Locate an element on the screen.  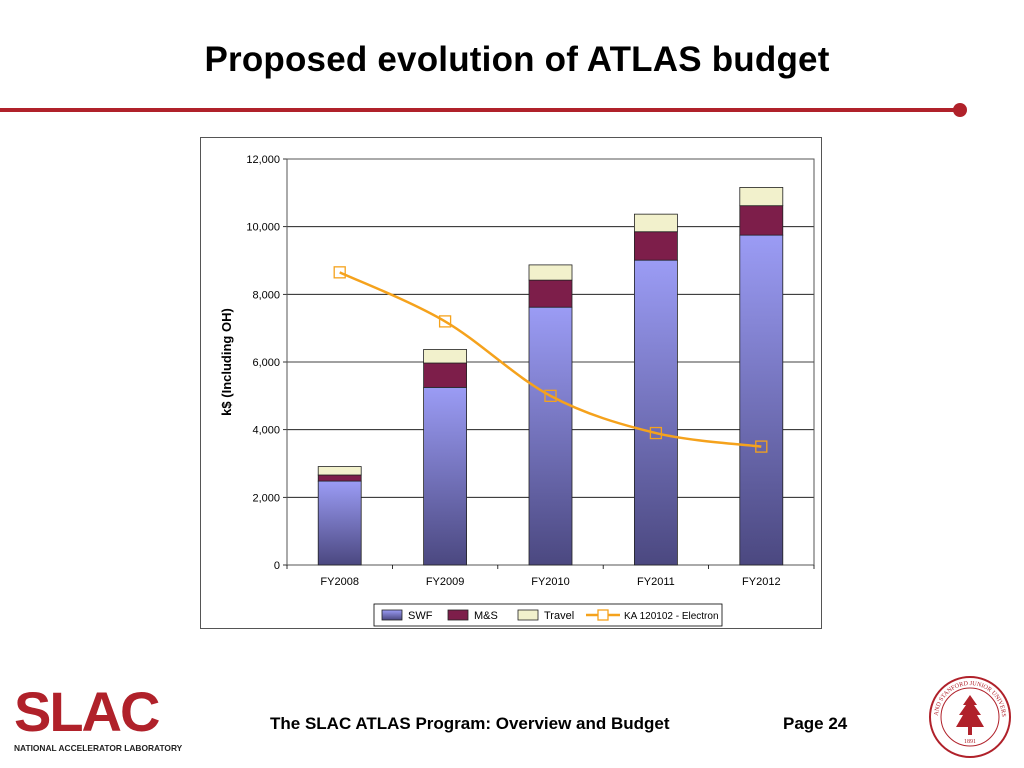
seal-year: 1891 is located at coordinates (970, 742).